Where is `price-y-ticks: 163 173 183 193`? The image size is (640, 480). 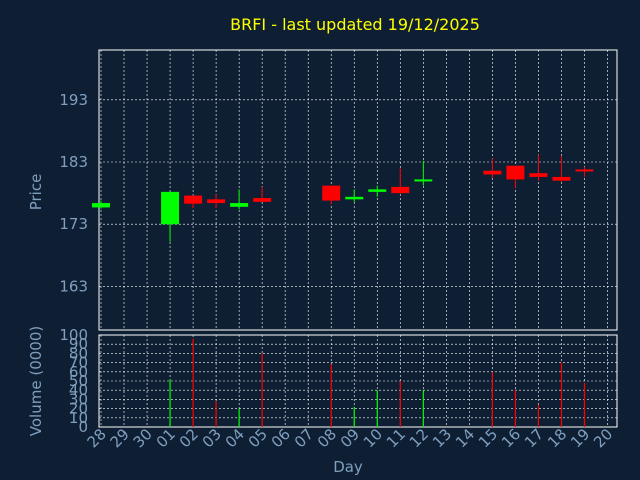
price-y-ticks: 163 173 183 193 is located at coordinates (73, 193).